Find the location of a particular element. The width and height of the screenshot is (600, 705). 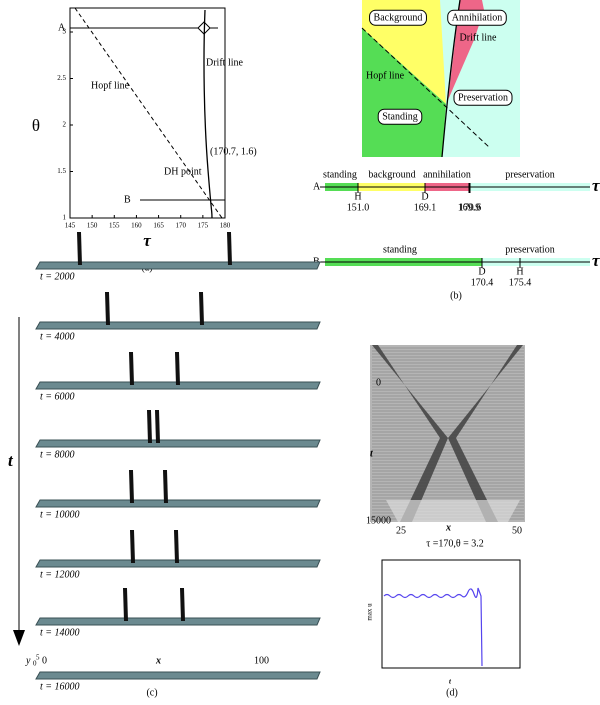

plot-frame is located at coordinates (147, 113).